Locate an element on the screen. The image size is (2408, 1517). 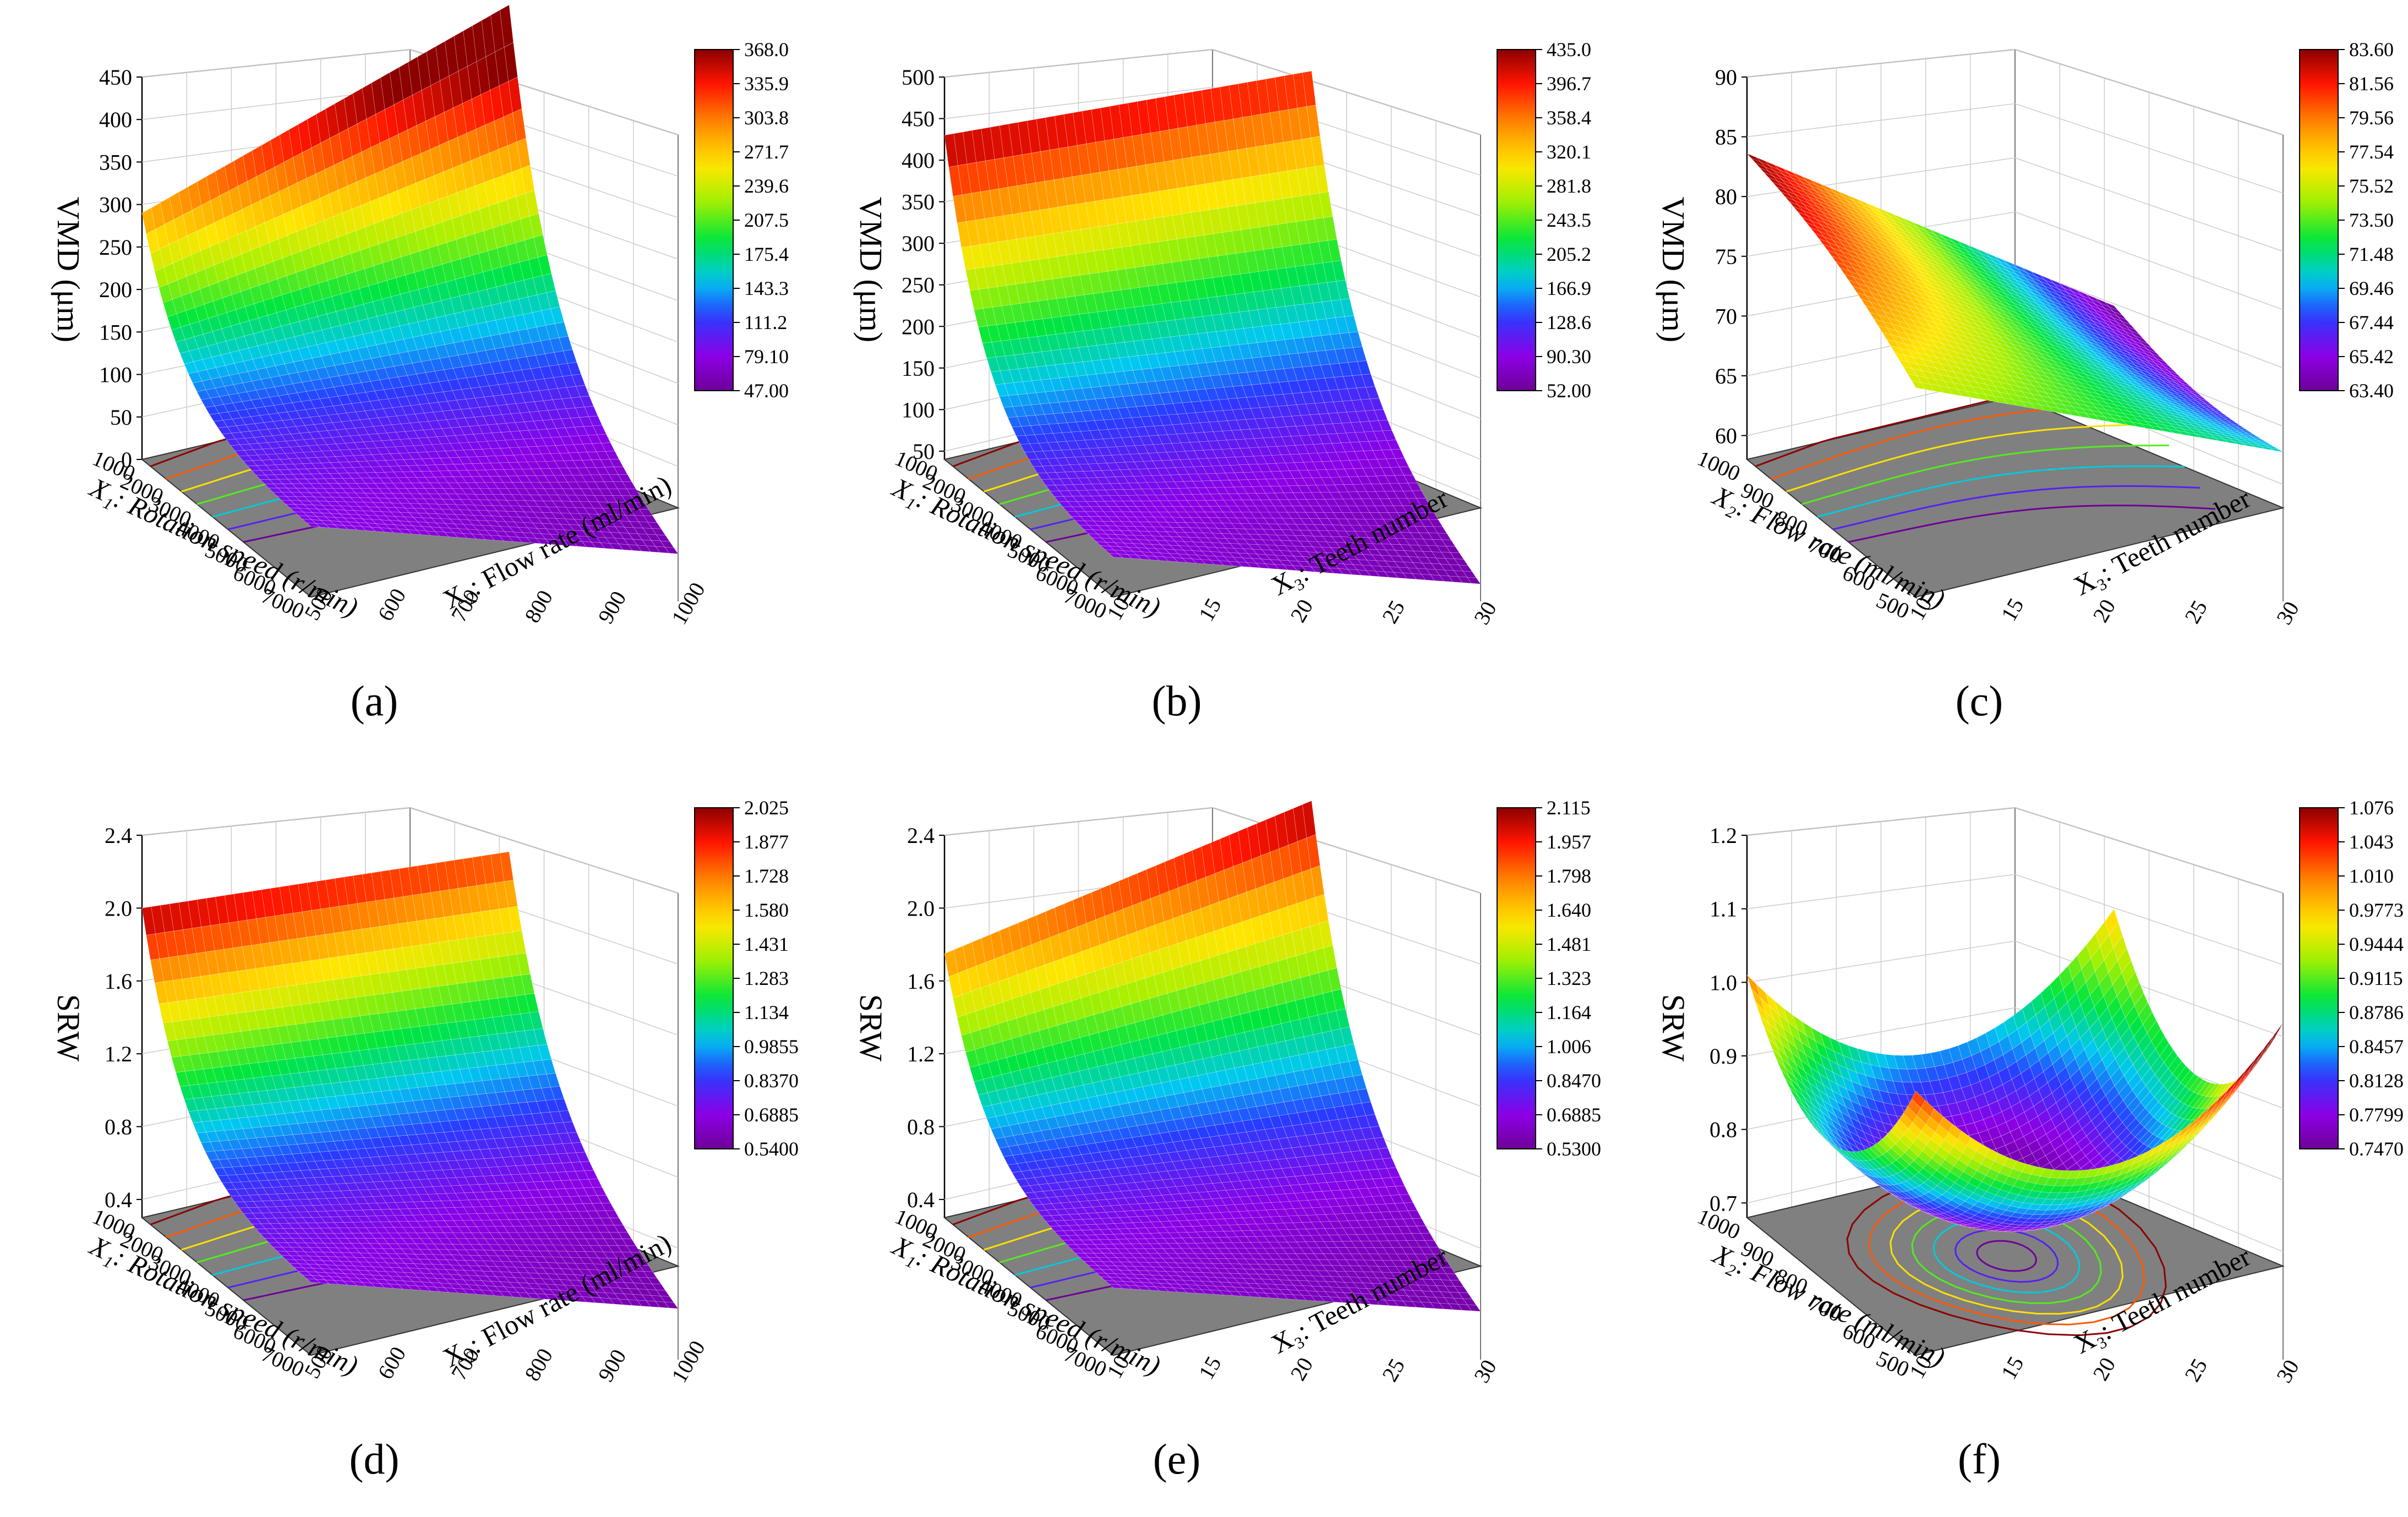
right-axis-tick-label: 20 is located at coordinates (1301, 610).